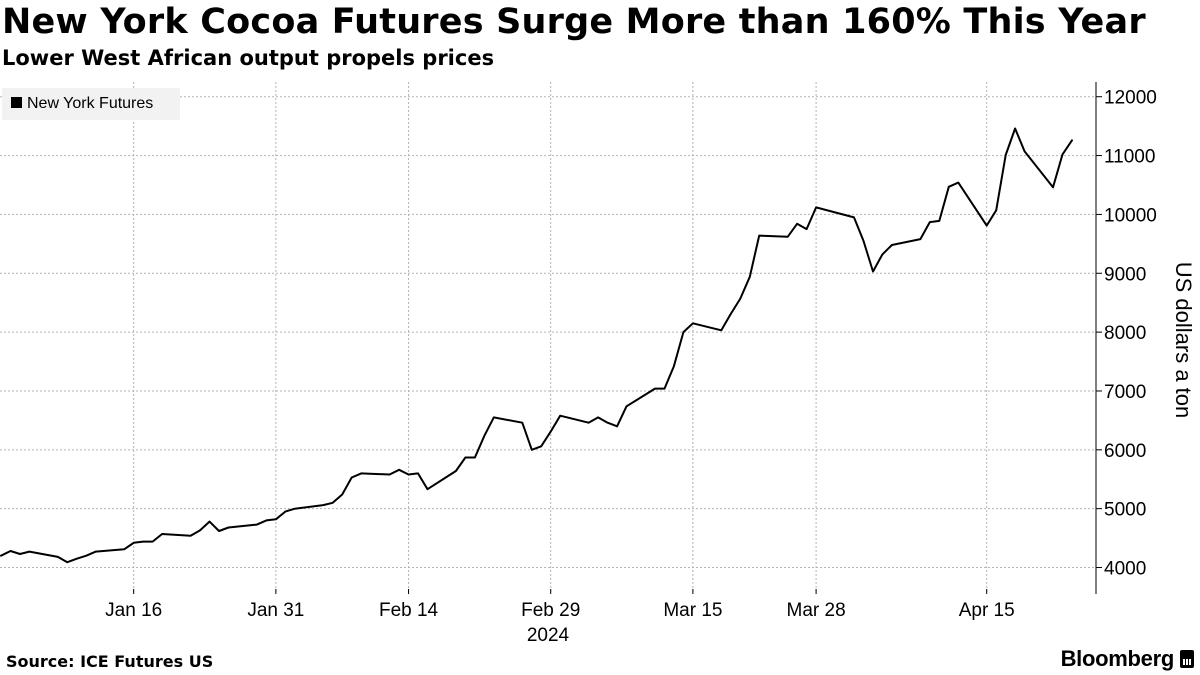 The height and width of the screenshot is (675, 1200). I want to click on x-tick-label: Mar 28, so click(816, 610).